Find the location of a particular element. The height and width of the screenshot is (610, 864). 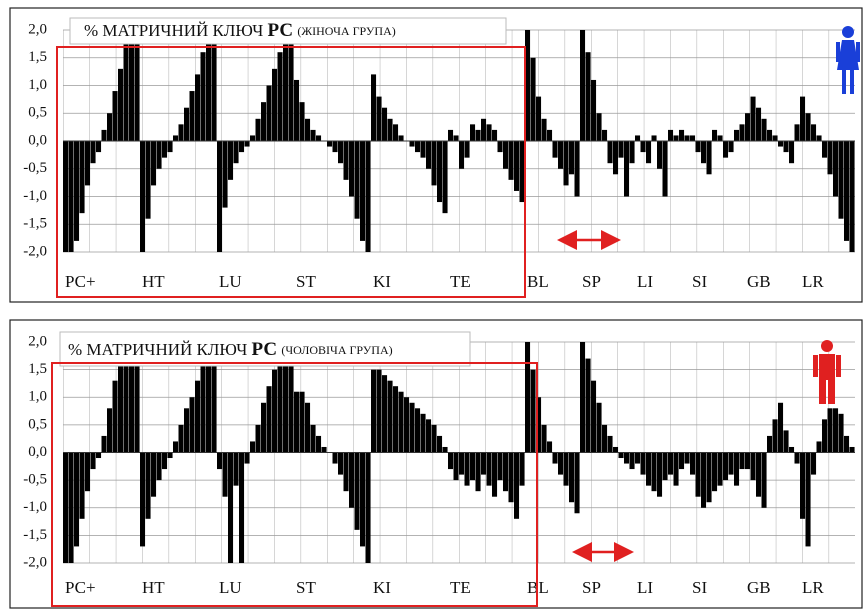

y-tick-label: 1,5 is located at coordinates (37, 369).